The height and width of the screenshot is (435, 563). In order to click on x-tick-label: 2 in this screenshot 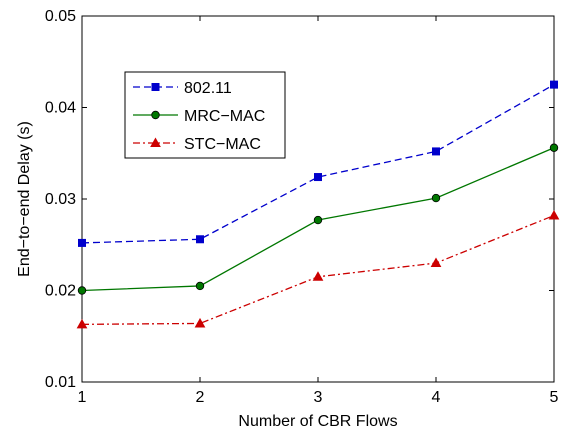, I will do `click(200, 397)`.